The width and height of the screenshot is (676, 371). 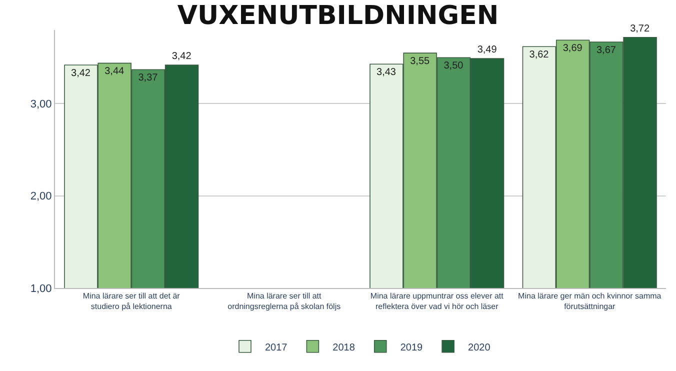 I want to click on data-label: 3,69, so click(x=572, y=48).